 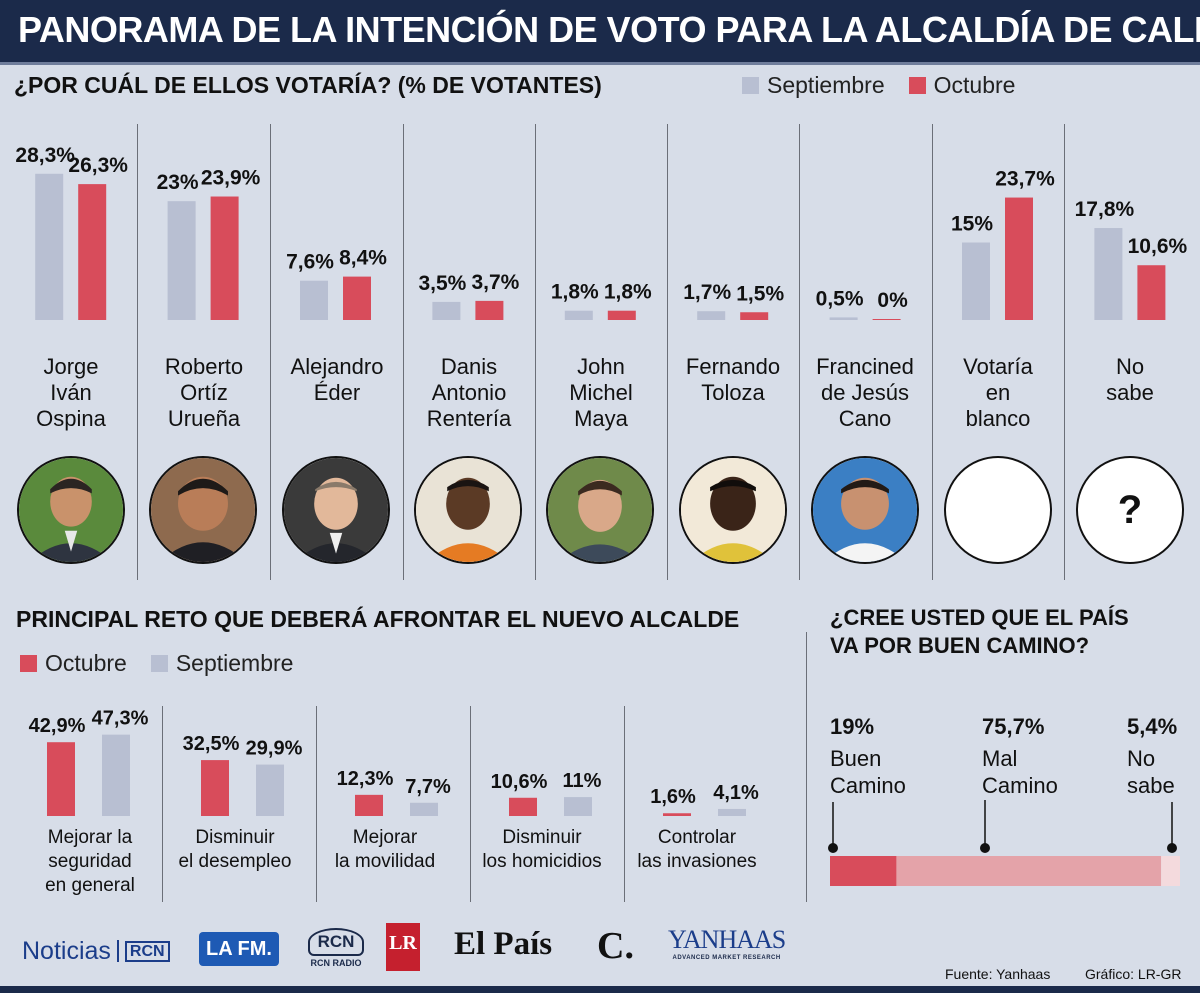 What do you see at coordinates (503, 944) in the screenshot?
I see `el-pais-logo: El País` at bounding box center [503, 944].